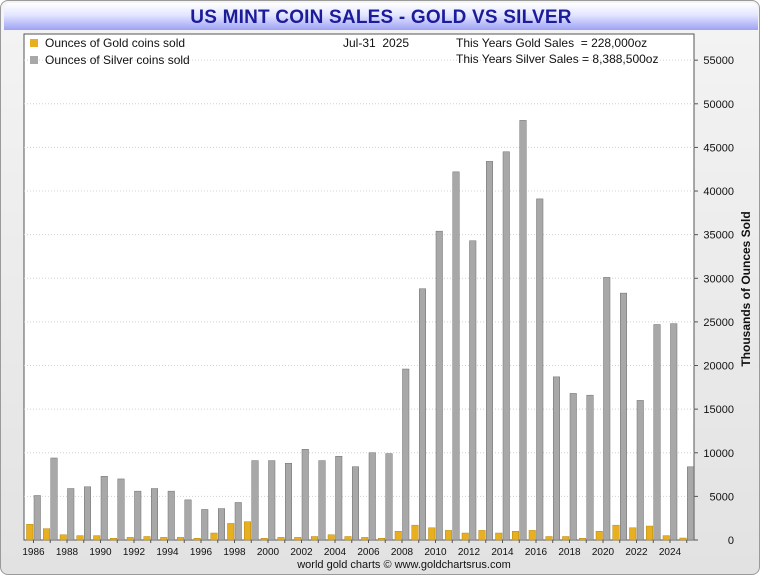  What do you see at coordinates (435, 552) in the screenshot?
I see `x-tick-label: 2010` at bounding box center [435, 552].